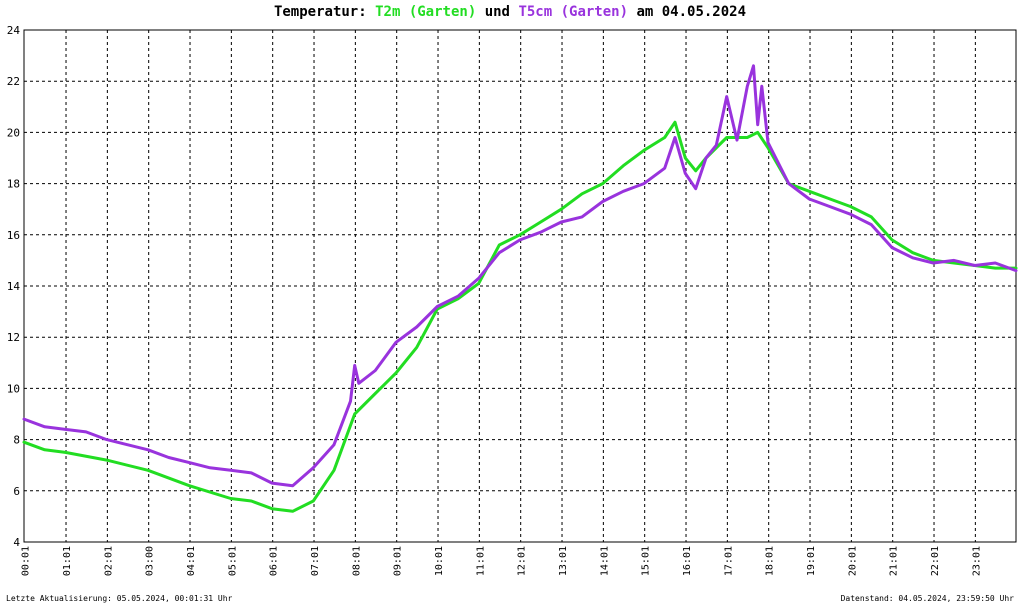 Image resolution: width=1020 pixels, height=606 pixels. Describe the element at coordinates (811, 561) in the screenshot. I see `x-tick-label: 19:01` at that location.